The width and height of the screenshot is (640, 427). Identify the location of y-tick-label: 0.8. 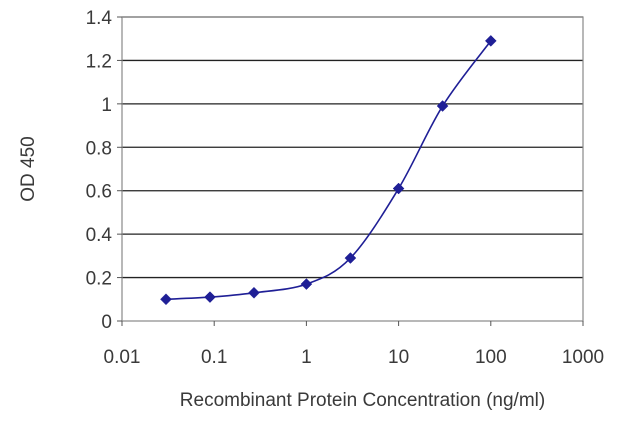
(99, 148).